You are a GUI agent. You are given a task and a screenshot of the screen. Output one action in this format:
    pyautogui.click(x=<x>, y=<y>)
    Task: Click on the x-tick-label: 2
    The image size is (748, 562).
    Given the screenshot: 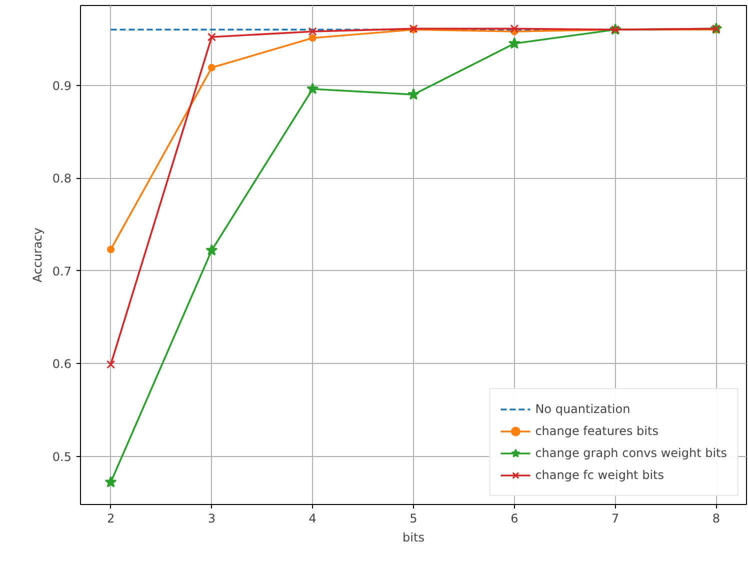 What is the action you would take?
    pyautogui.click(x=110, y=519)
    